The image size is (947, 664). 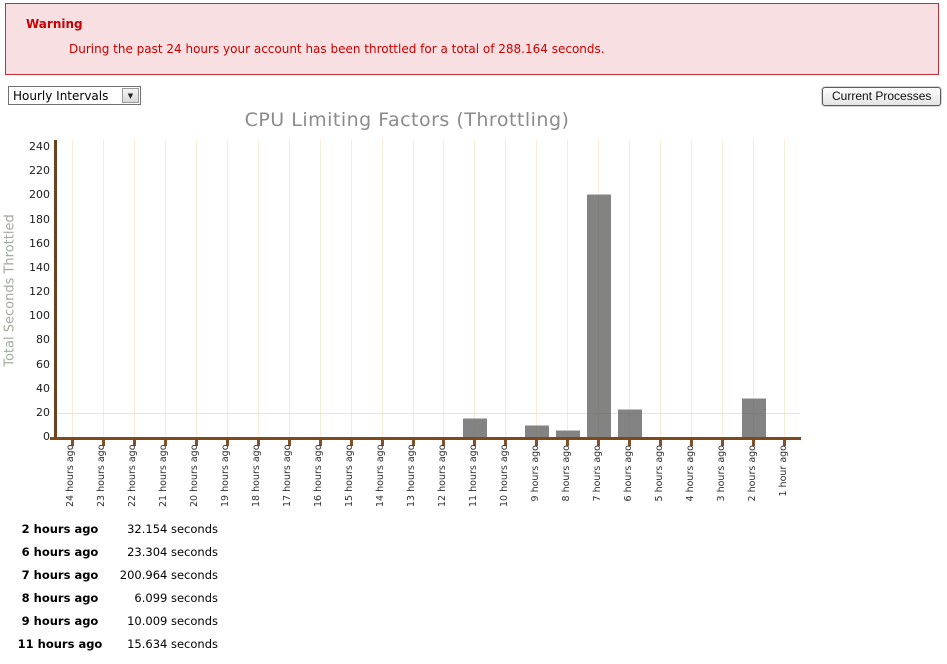 What do you see at coordinates (350, 475) in the screenshot?
I see `x-tick-label: 15 hours ago` at bounding box center [350, 475].